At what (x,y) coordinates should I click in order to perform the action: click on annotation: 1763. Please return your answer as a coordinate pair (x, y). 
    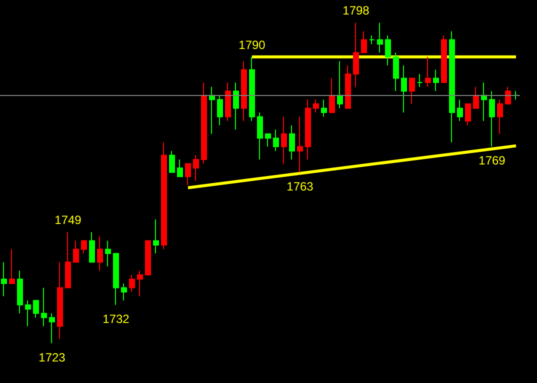
    Looking at the image, I should click on (300, 186).